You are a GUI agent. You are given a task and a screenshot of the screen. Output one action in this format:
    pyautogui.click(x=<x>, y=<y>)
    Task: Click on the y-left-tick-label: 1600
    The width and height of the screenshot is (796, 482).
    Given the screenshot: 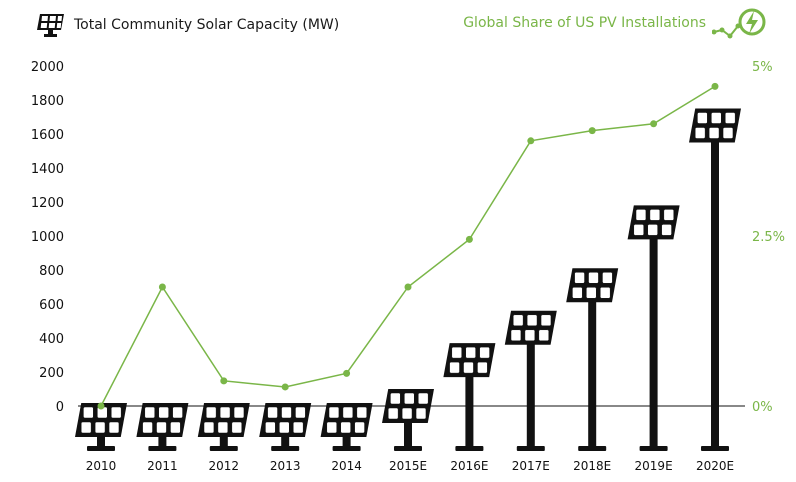 What is the action you would take?
    pyautogui.click(x=47, y=135)
    